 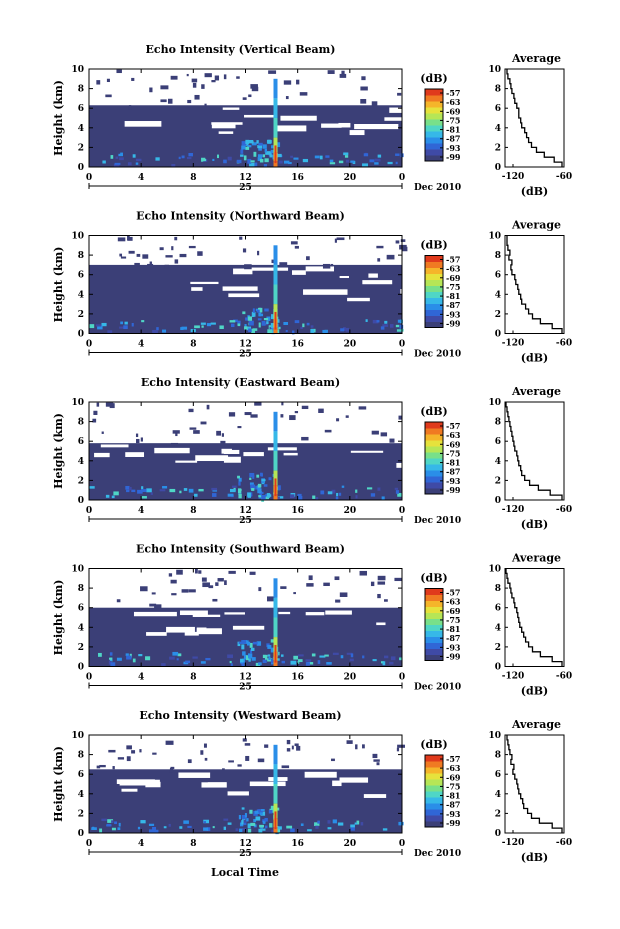 What do you see at coordinates (536, 724) in the screenshot?
I see `average-title: Average` at bounding box center [536, 724].